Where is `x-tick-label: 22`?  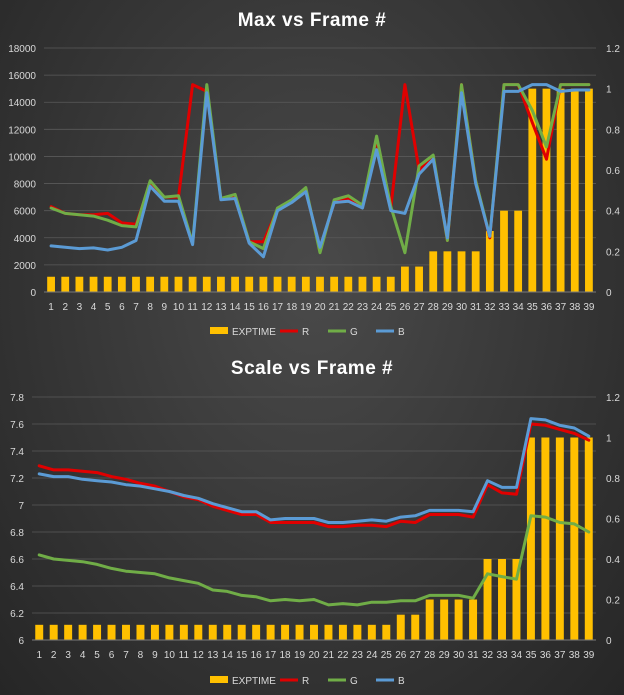
x-tick-label: 22 is located at coordinates (349, 307).